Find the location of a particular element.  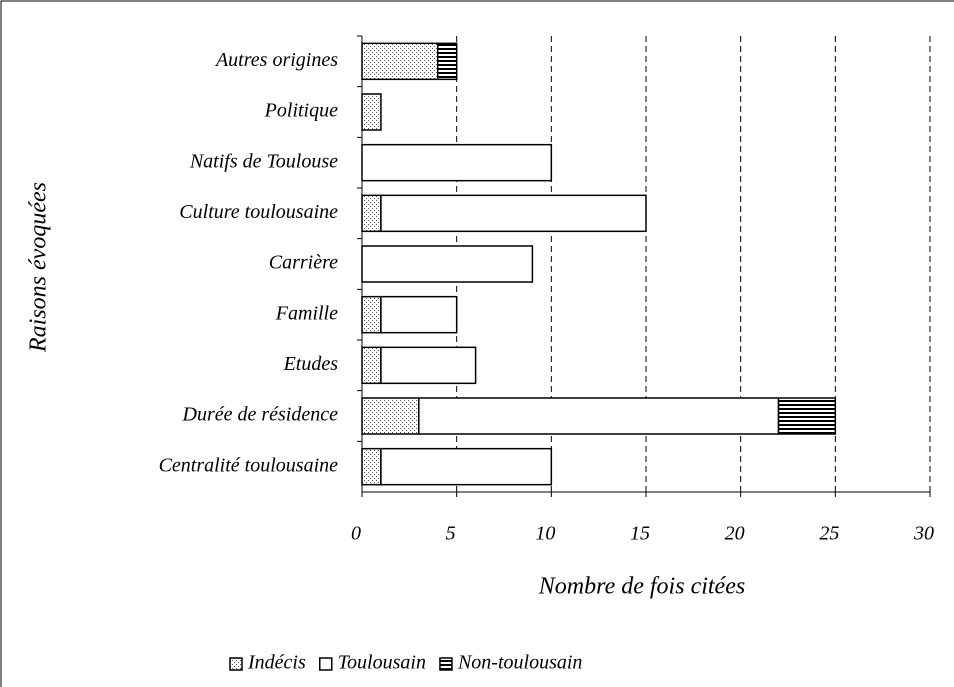

x-tick-label: 10 is located at coordinates (545, 534).